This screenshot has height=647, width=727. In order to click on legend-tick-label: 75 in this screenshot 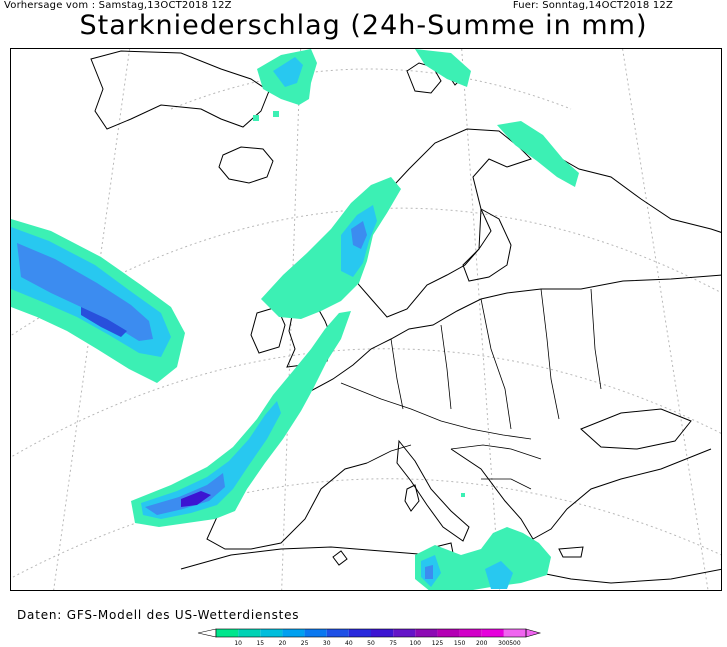, I will do `click(393, 643)`.